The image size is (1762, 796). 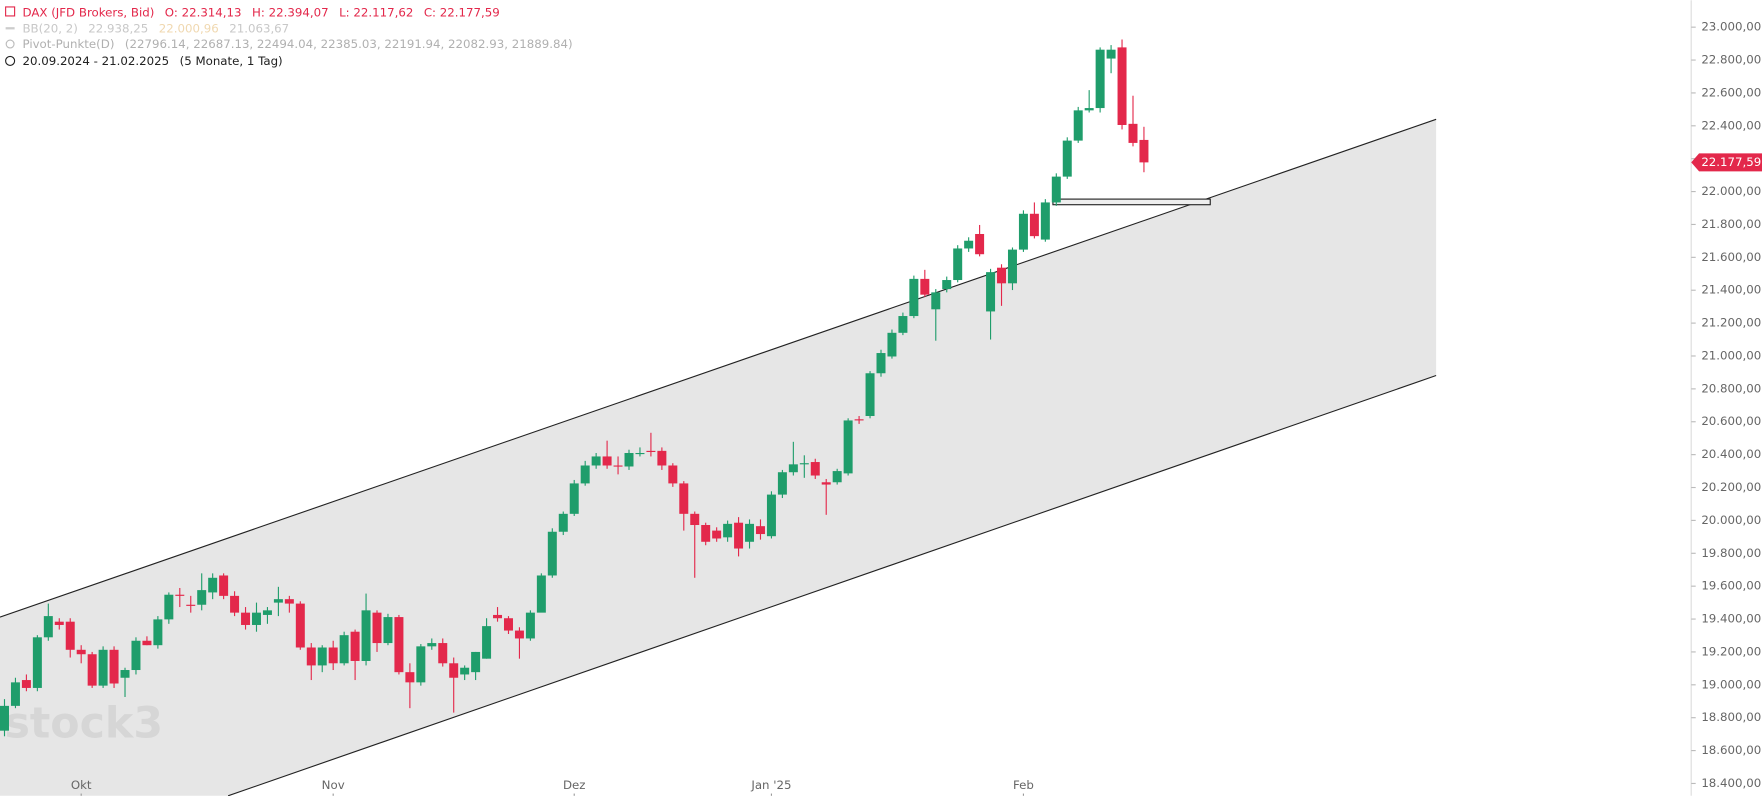 What do you see at coordinates (1731, 162) in the screenshot?
I see `last-price-label: 22.177,59` at bounding box center [1731, 162].